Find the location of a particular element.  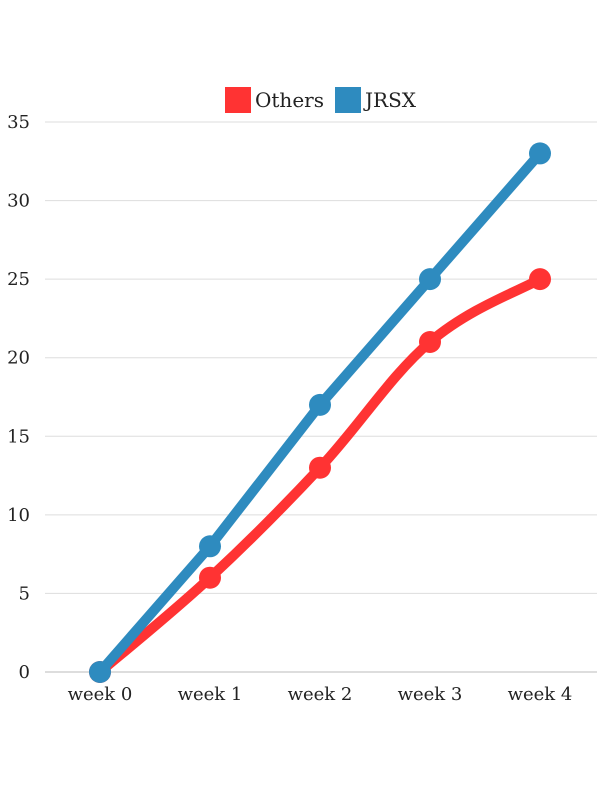

x-tick-label: week 0 is located at coordinates (100, 694).